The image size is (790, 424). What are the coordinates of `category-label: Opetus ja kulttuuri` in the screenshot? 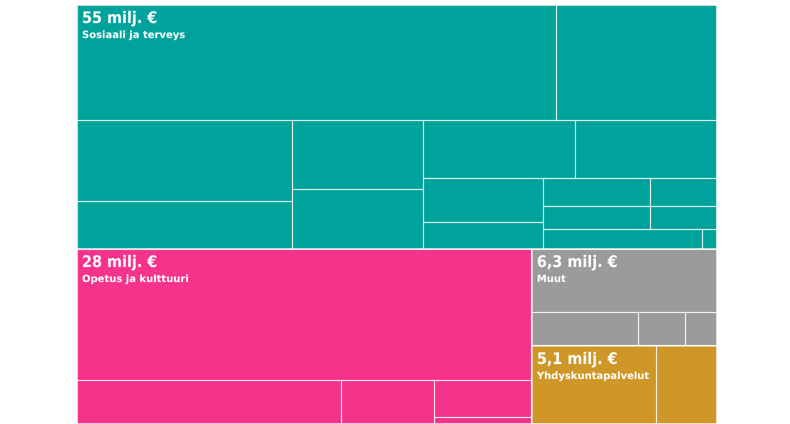 It's located at (135, 280).